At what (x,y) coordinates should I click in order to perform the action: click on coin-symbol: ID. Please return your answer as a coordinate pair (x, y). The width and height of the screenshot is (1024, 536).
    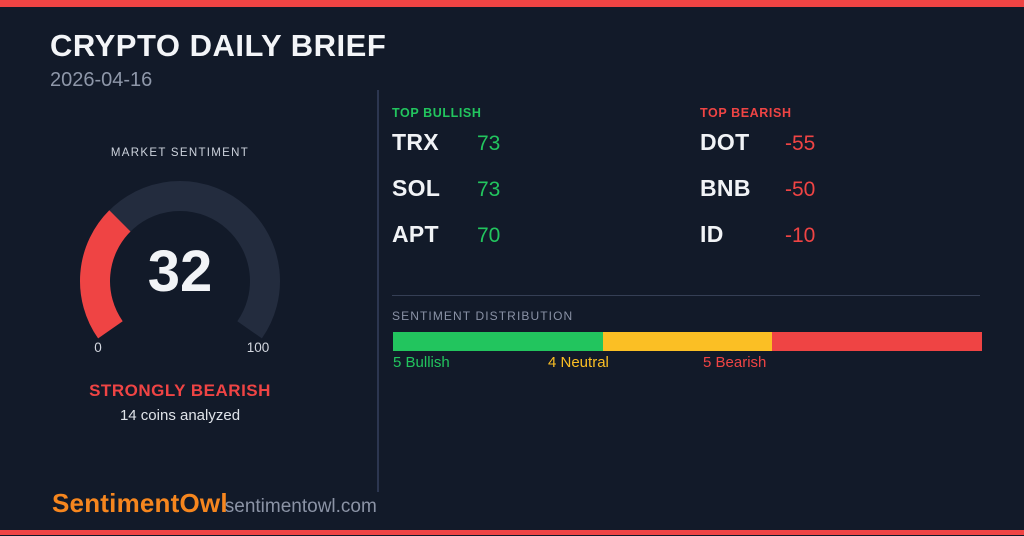
    Looking at the image, I should click on (712, 233).